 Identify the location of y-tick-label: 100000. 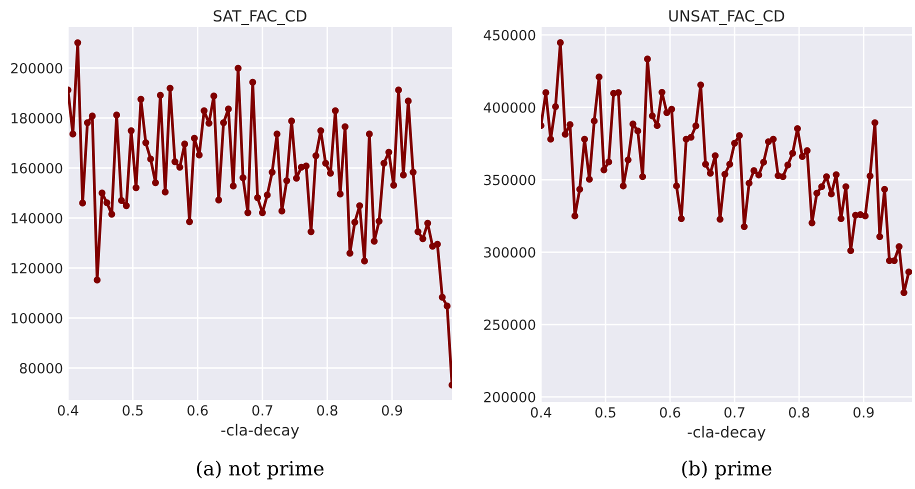
(37, 318).